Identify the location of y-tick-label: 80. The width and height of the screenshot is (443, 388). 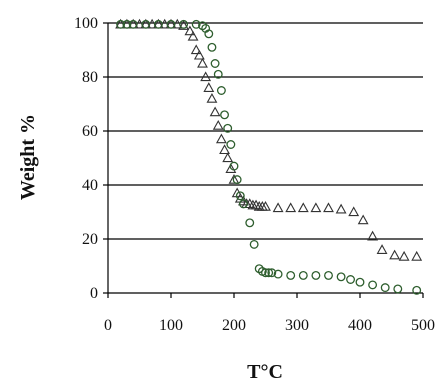
(90, 77).